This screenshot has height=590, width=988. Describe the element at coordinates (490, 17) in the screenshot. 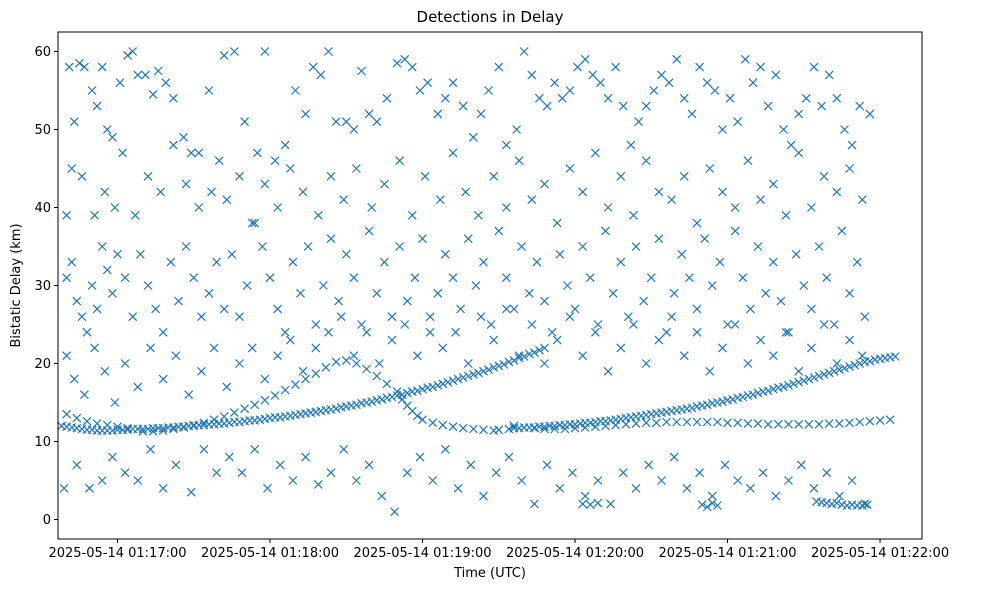

I see `chart-title: Detections in Delay` at that location.